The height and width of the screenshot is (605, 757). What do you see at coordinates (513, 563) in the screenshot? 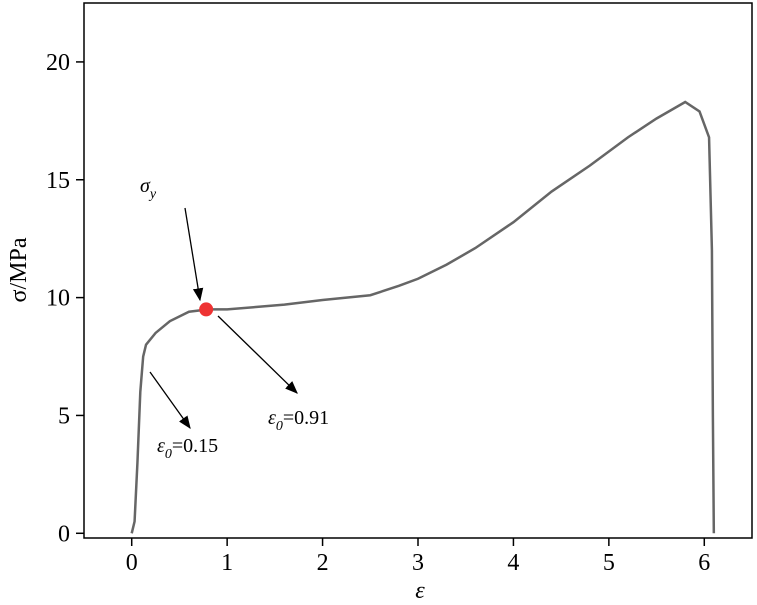
I see `x-tick-label: 4` at bounding box center [513, 563].